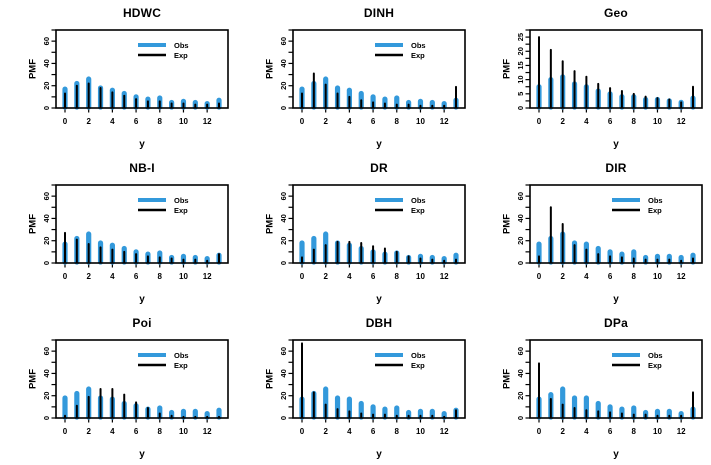 The height and width of the screenshot is (465, 711). I want to click on panel-title: DPa, so click(616, 323).